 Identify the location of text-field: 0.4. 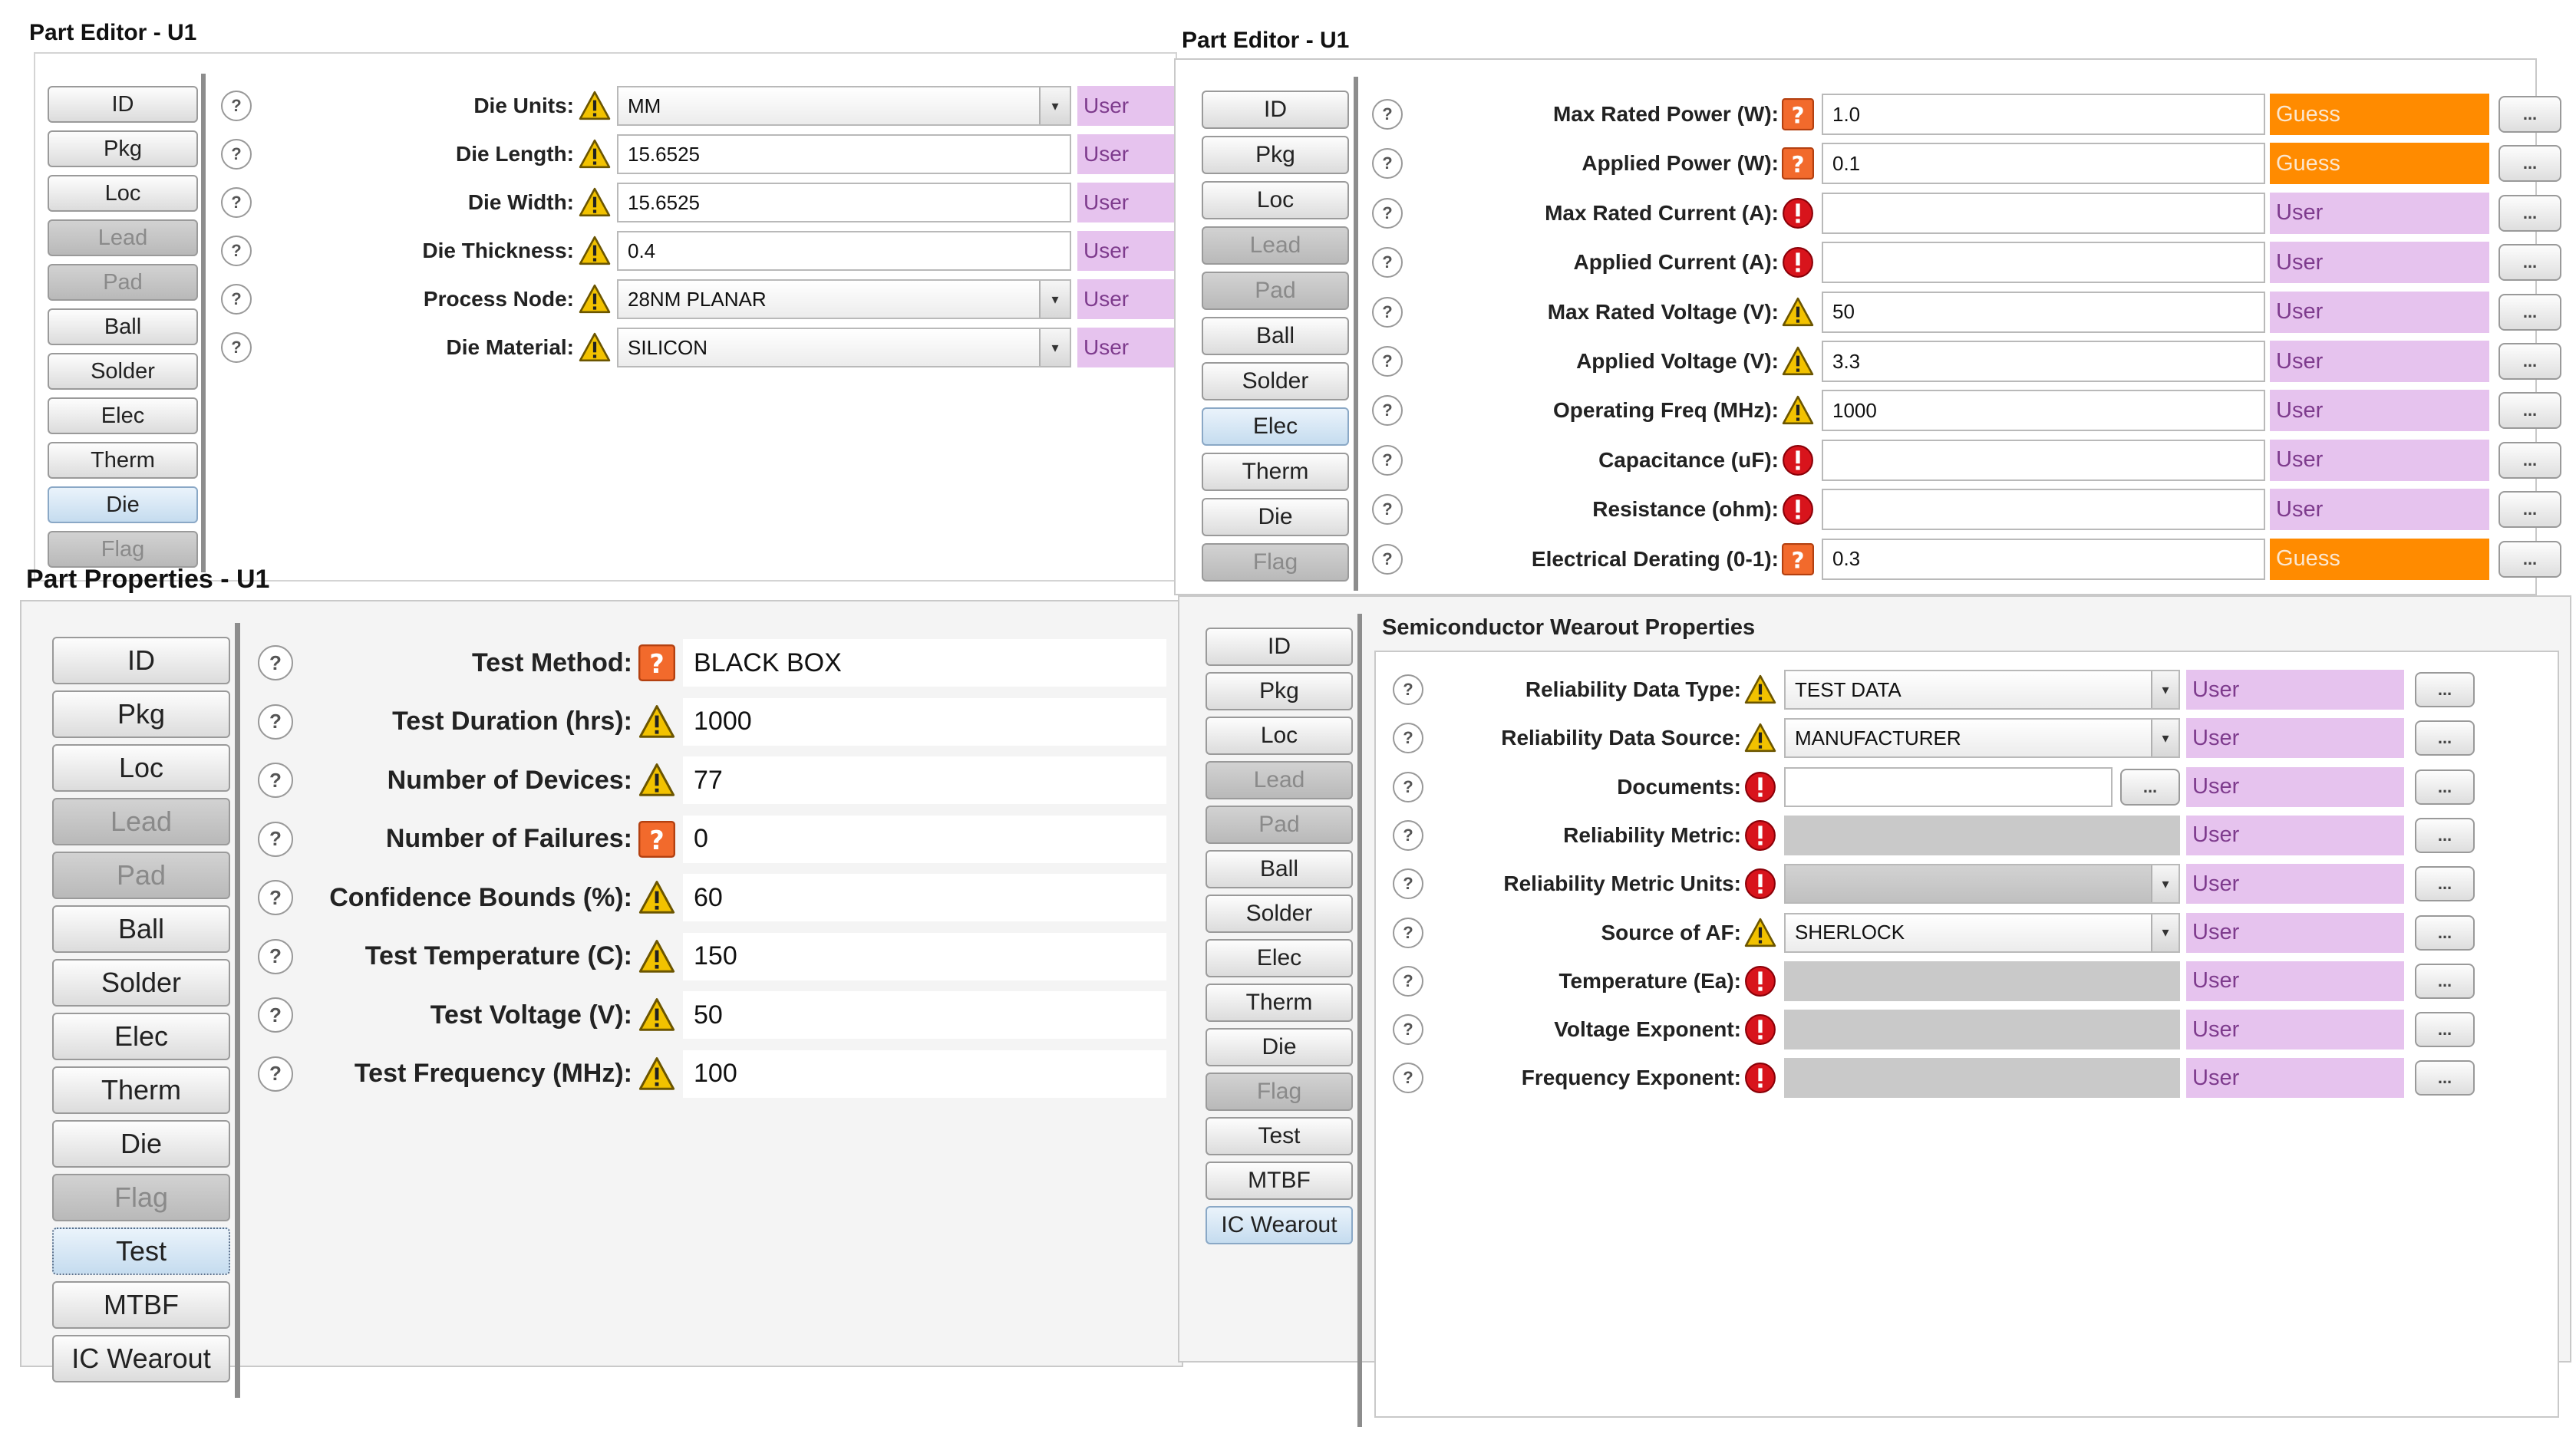
(844, 251).